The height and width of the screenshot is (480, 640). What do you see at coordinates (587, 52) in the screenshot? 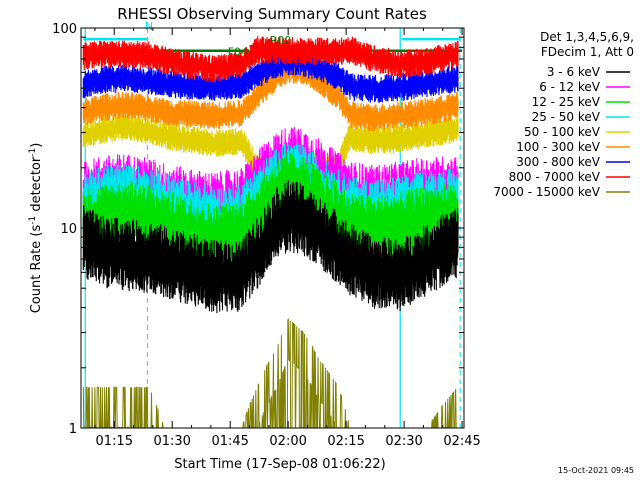
I see `legend-header-line-2: FDecim 1, Att 0` at bounding box center [587, 52].